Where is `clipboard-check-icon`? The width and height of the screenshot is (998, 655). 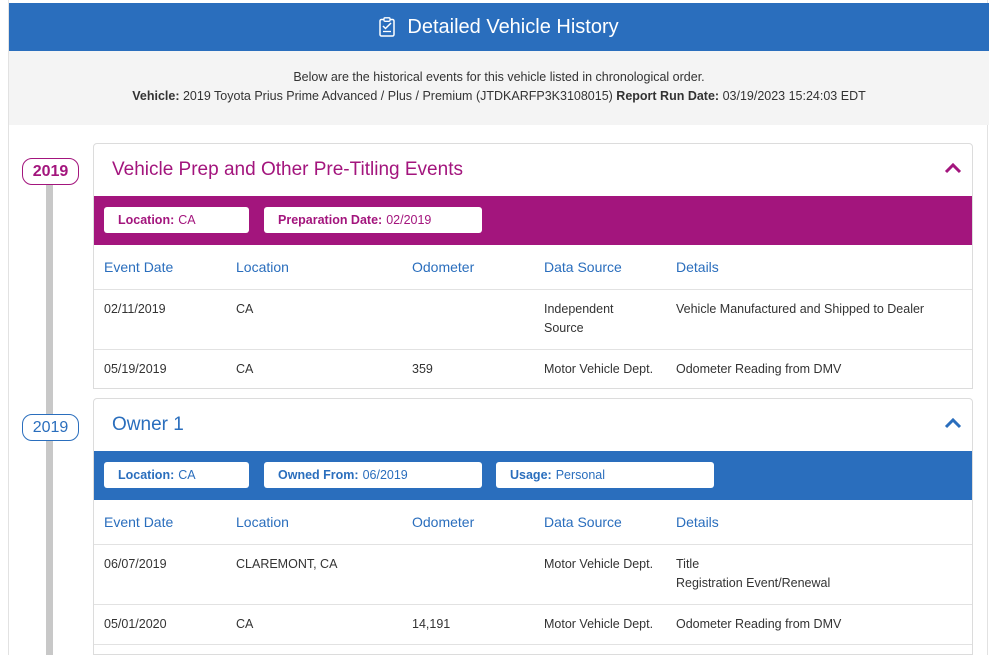
clipboard-check-icon is located at coordinates (387, 27).